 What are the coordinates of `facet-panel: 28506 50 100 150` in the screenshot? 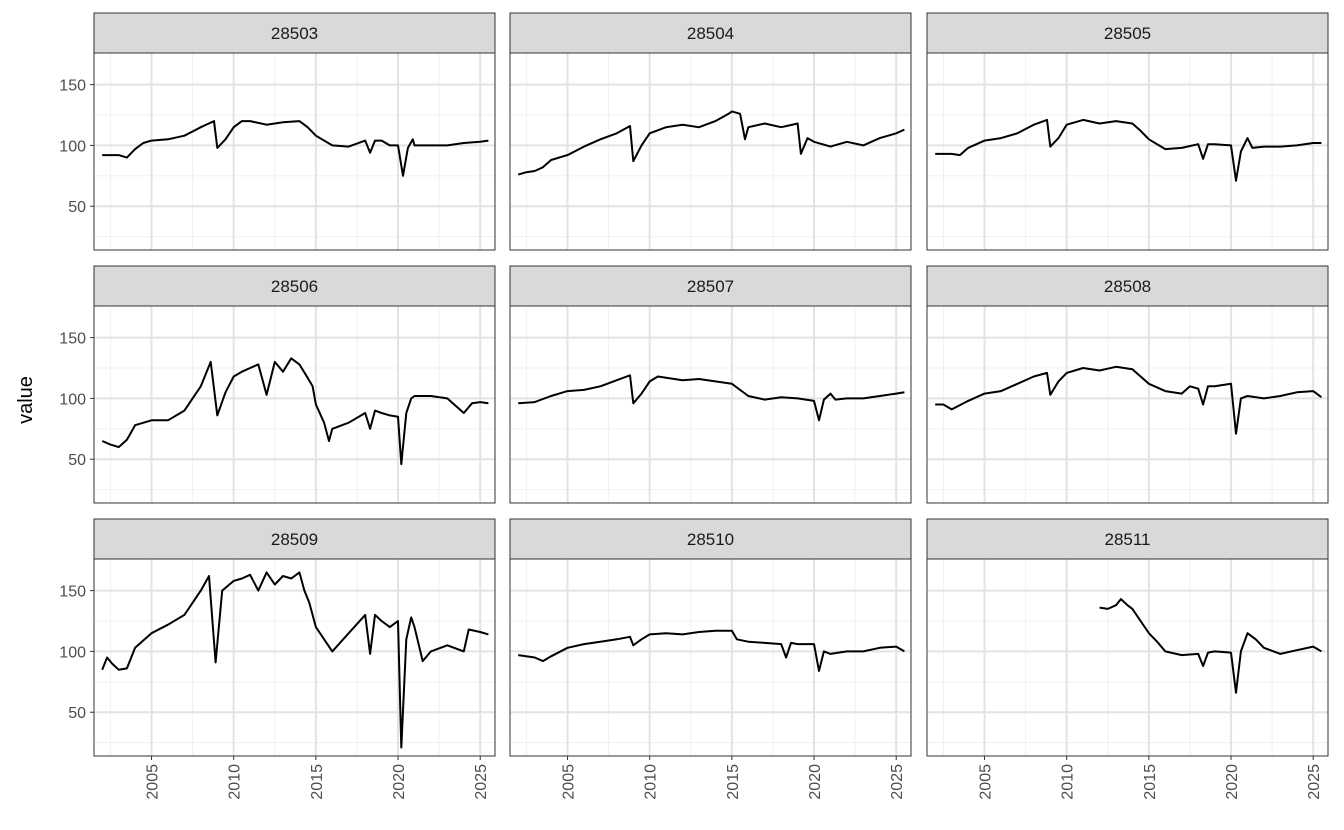 It's located at (277, 384).